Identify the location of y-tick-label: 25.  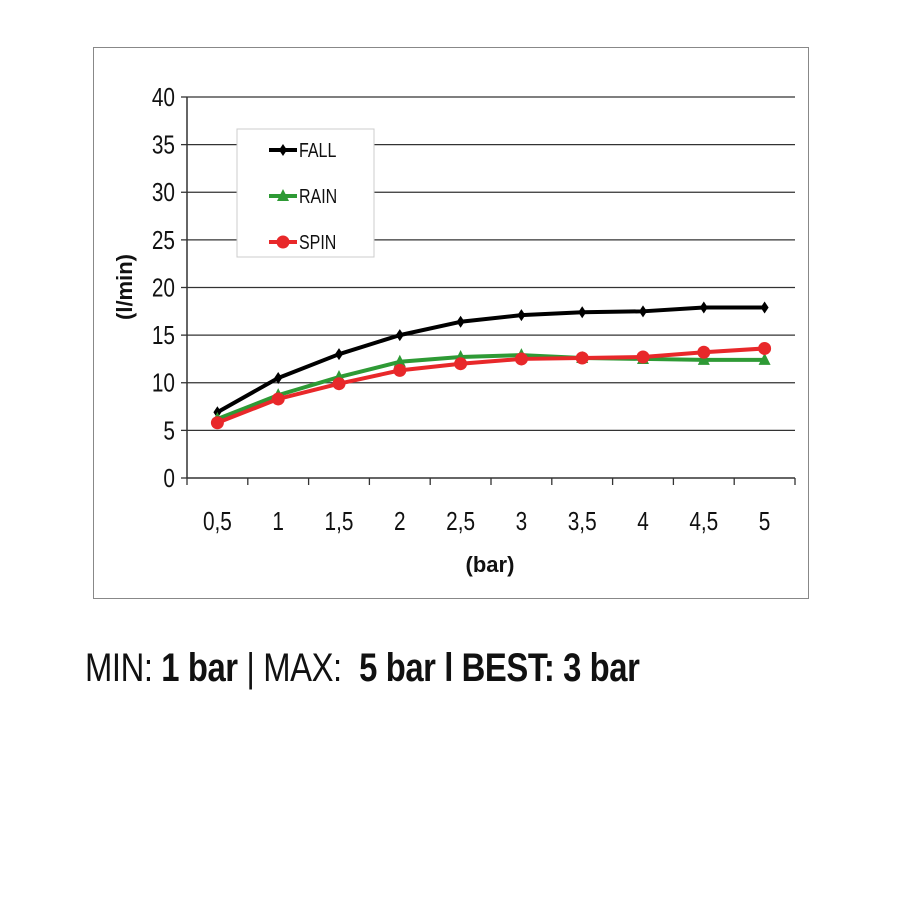
(163, 240).